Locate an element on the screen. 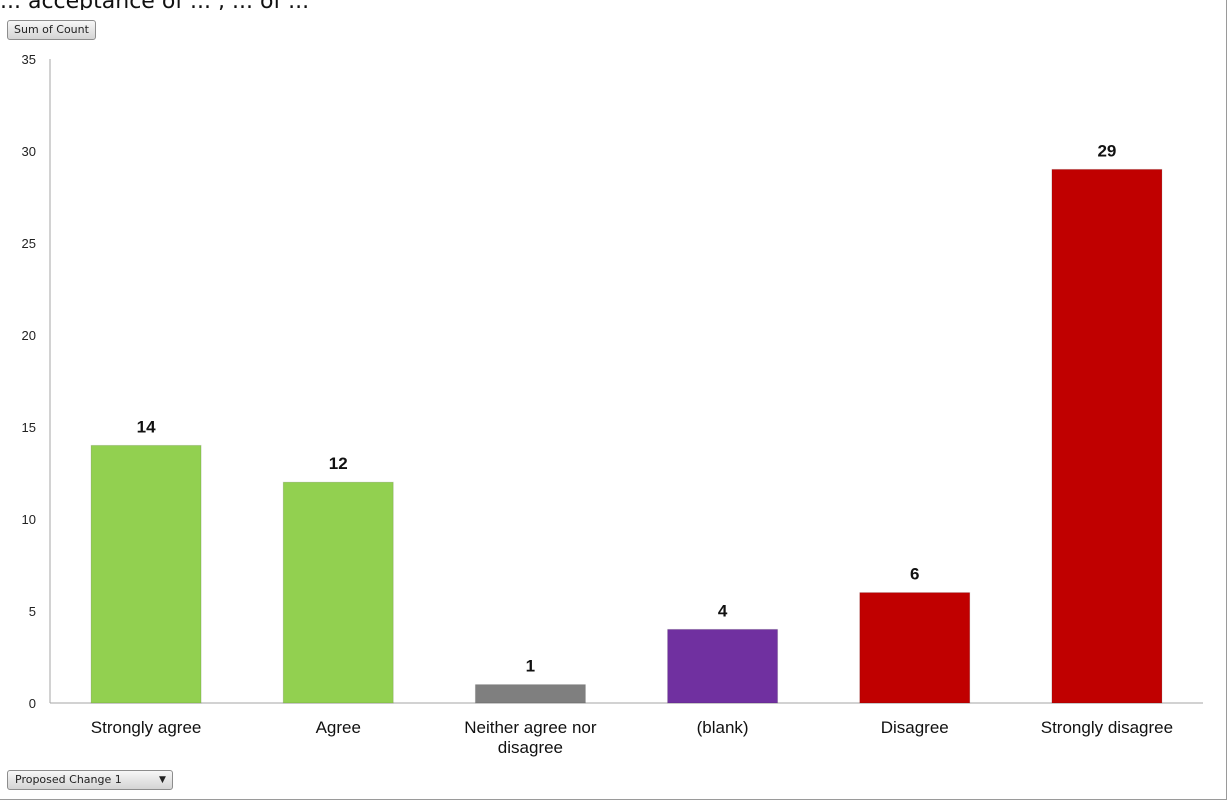 The height and width of the screenshot is (801, 1228). y-tick-label: 5 is located at coordinates (32, 611).